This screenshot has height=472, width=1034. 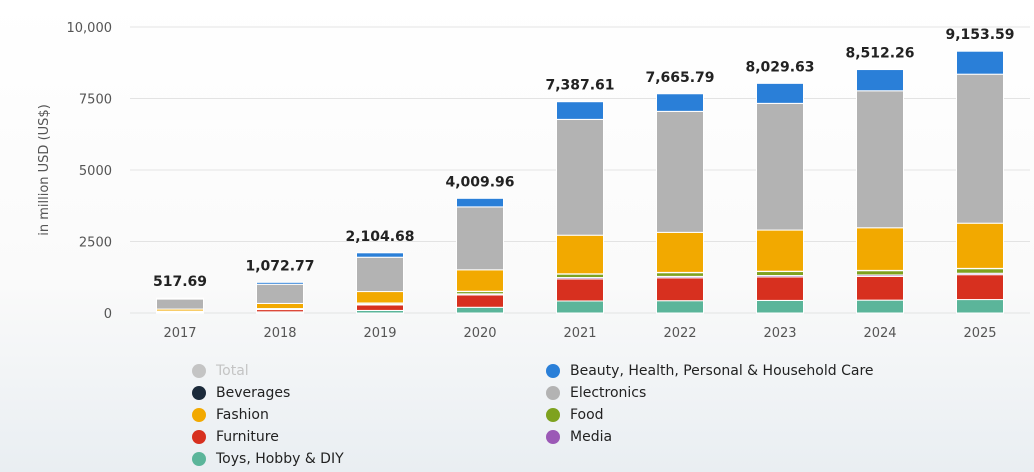 I want to click on bar-stack-2020, so click(x=480, y=255).